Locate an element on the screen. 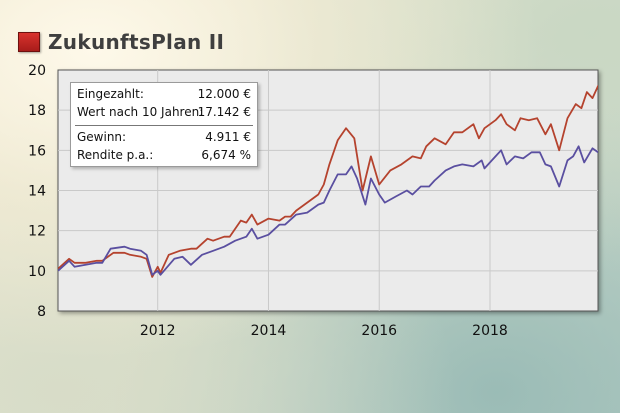 The width and height of the screenshot is (620, 413). deposit-value: 12.000 € is located at coordinates (224, 94).